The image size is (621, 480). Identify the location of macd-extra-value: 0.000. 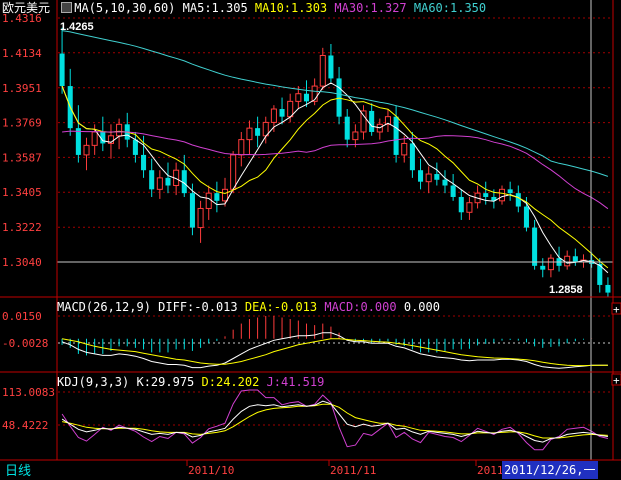
(421, 307).